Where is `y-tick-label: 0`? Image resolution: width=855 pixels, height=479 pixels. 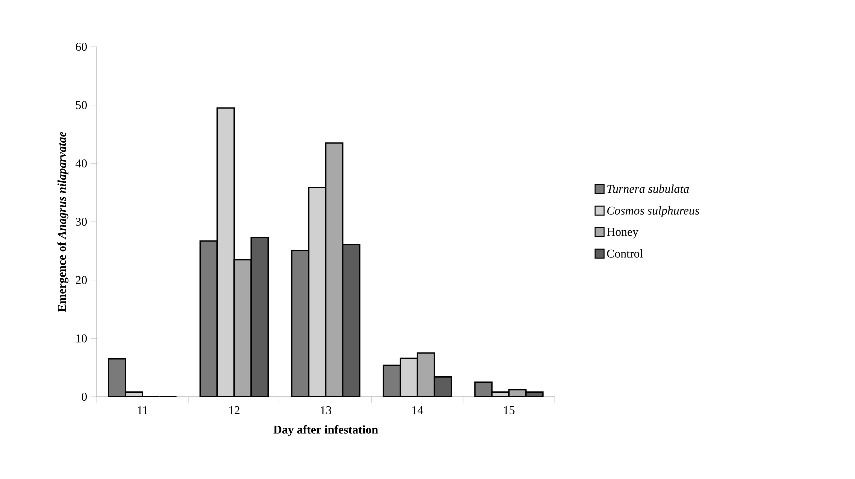
y-tick-label: 0 is located at coordinates (85, 397).